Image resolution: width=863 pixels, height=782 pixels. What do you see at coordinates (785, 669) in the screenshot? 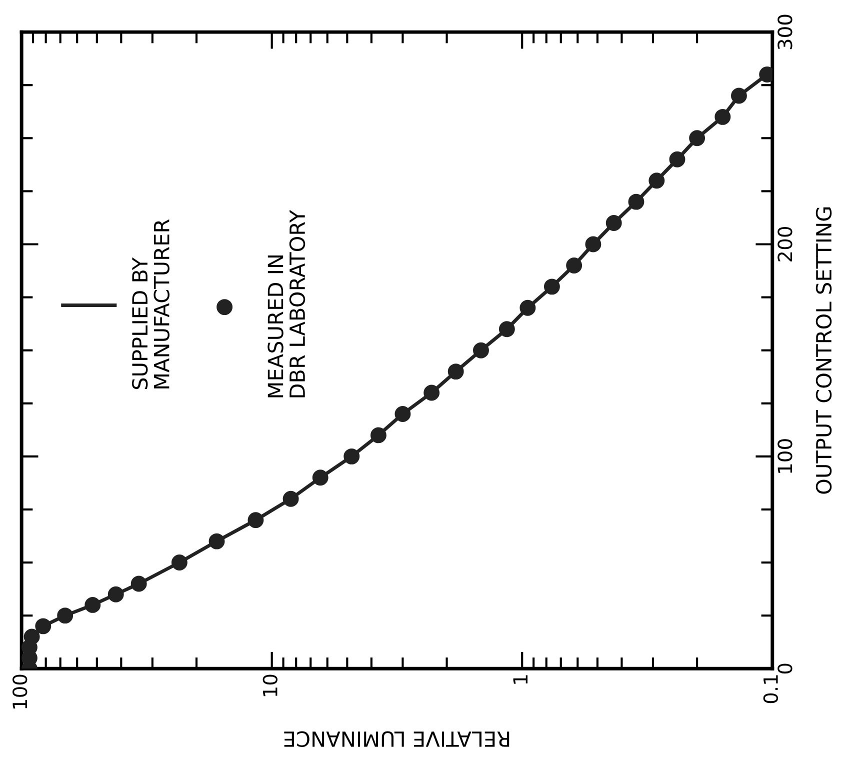
I see `y-tick-label: 0` at bounding box center [785, 669].